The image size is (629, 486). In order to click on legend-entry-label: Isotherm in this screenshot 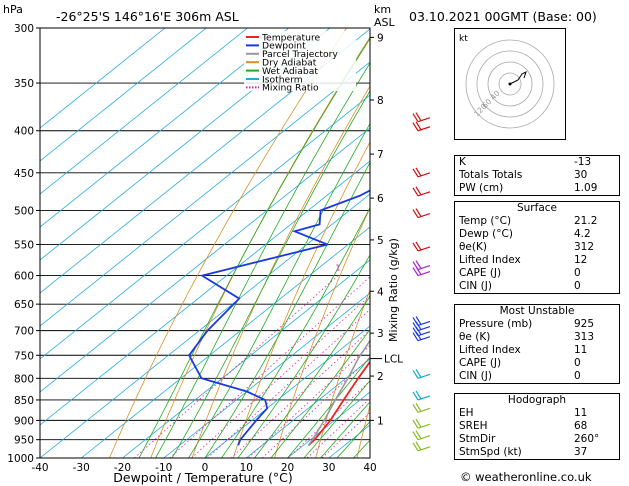, I will do `click(282, 79)`.